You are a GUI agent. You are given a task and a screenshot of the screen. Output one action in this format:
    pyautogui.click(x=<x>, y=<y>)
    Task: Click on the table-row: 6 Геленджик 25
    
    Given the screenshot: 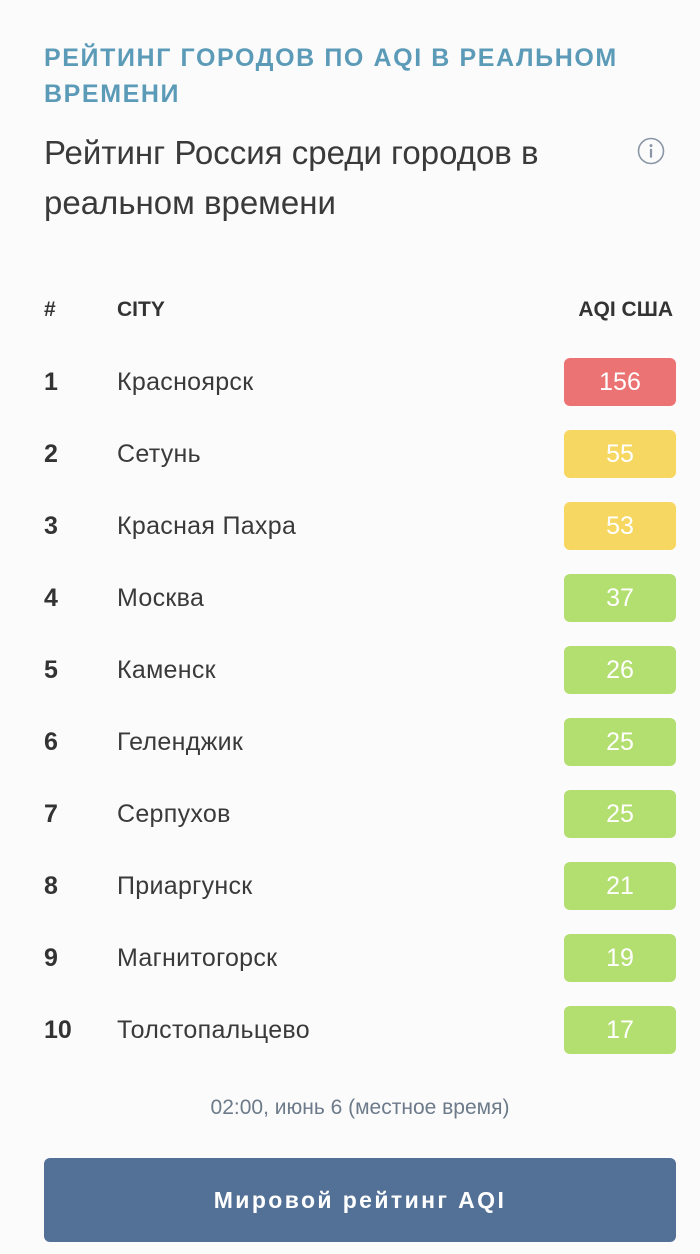 What is the action you would take?
    pyautogui.click(x=350, y=742)
    